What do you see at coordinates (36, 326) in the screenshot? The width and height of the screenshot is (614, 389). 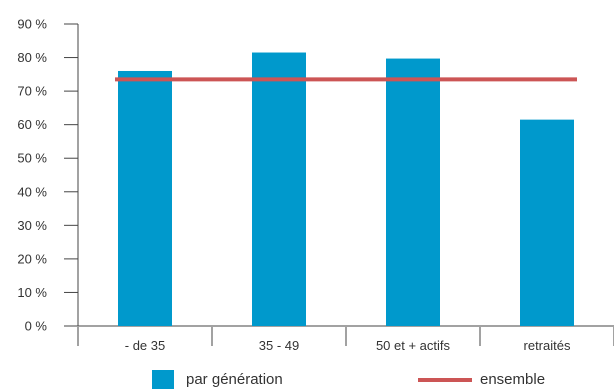 I see `y-tick-label: 0 %` at bounding box center [36, 326].